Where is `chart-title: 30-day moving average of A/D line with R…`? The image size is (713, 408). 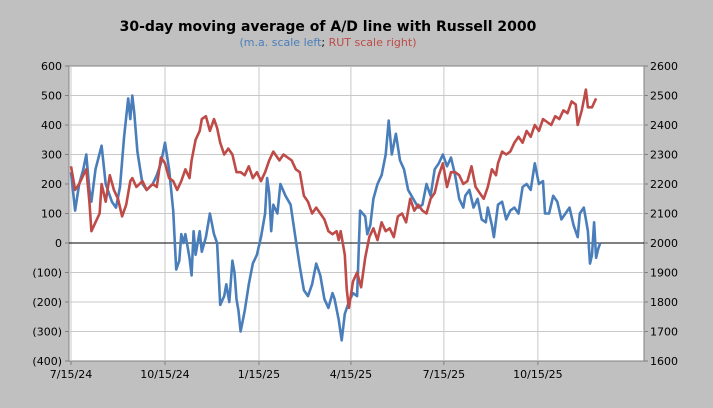
chart-title: 30-day moving average of A/D line with R… is located at coordinates (328, 27).